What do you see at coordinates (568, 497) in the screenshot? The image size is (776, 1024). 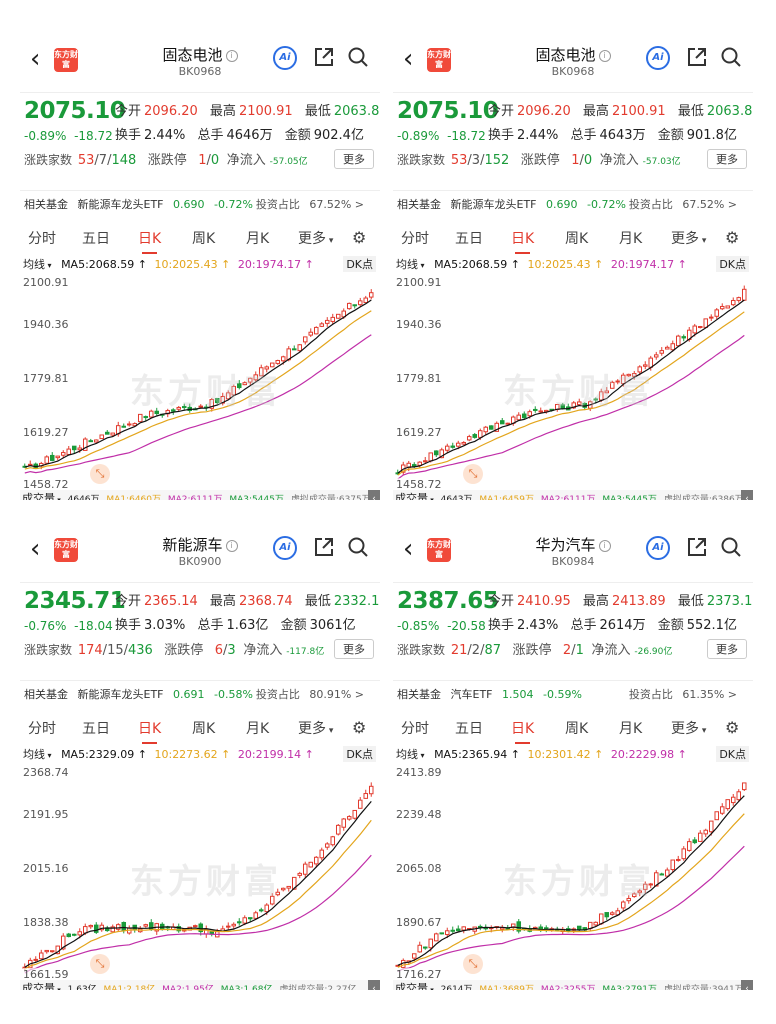 I see `vol-ma2: MA2:6111万` at bounding box center [568, 497].